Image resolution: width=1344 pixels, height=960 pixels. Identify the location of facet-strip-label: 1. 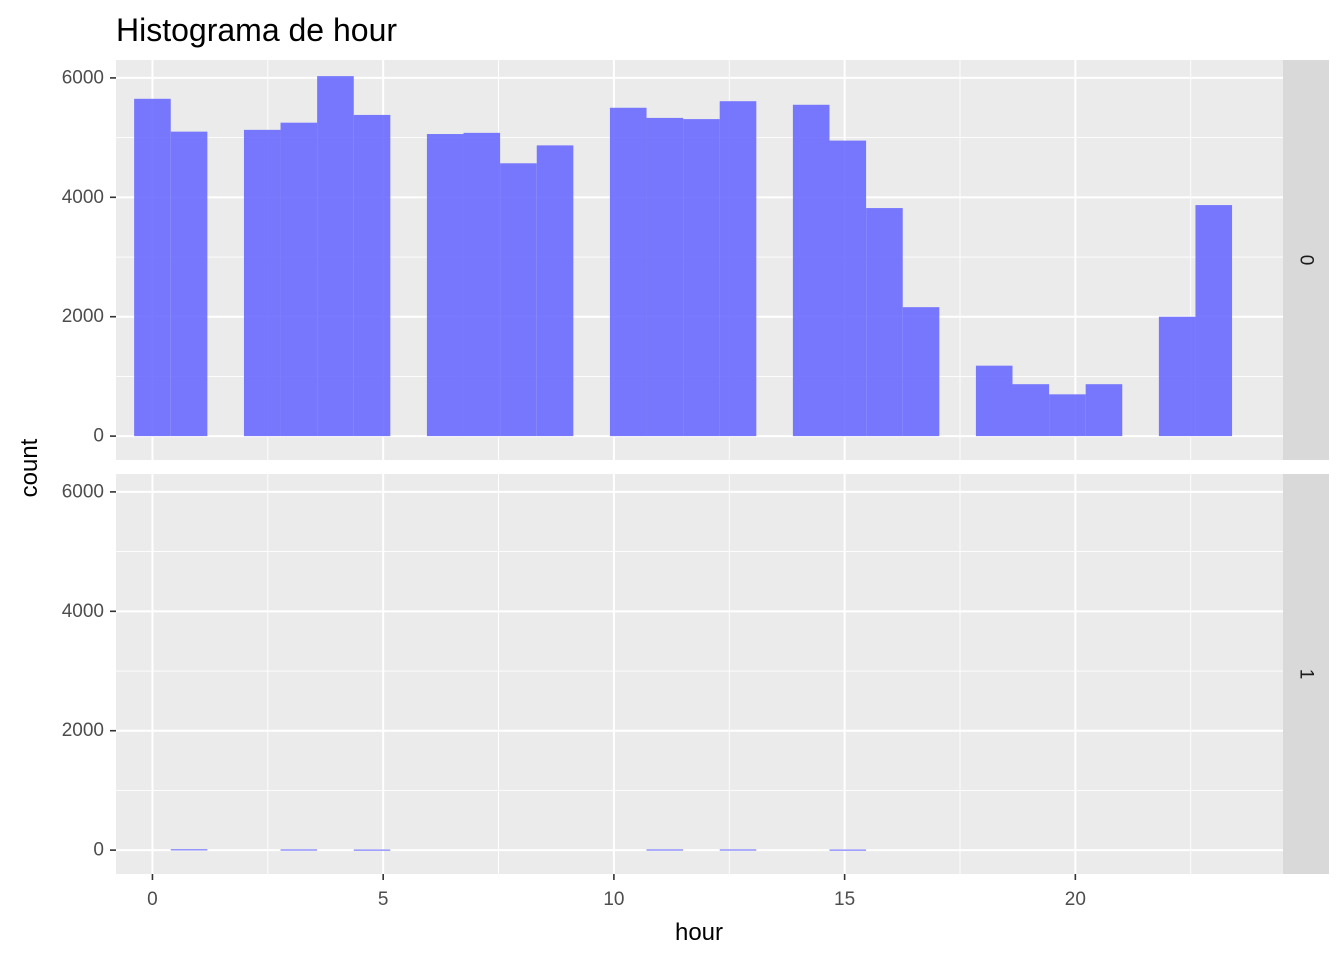
(1306, 674).